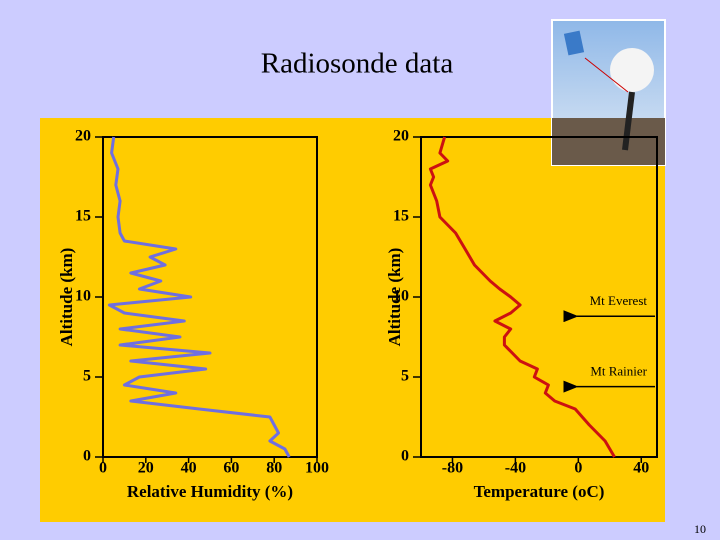 The height and width of the screenshot is (540, 720). I want to click on x-tick-label: -40, so click(515, 468).